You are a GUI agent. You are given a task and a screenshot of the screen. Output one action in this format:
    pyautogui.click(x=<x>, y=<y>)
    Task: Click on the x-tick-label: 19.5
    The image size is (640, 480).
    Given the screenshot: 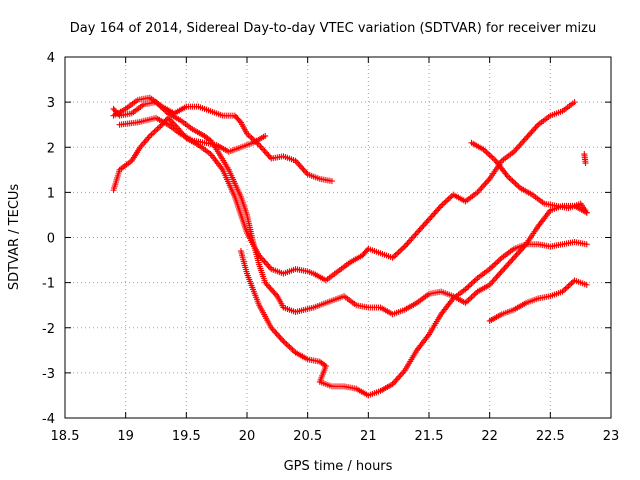 What is the action you would take?
    pyautogui.click(x=186, y=436)
    